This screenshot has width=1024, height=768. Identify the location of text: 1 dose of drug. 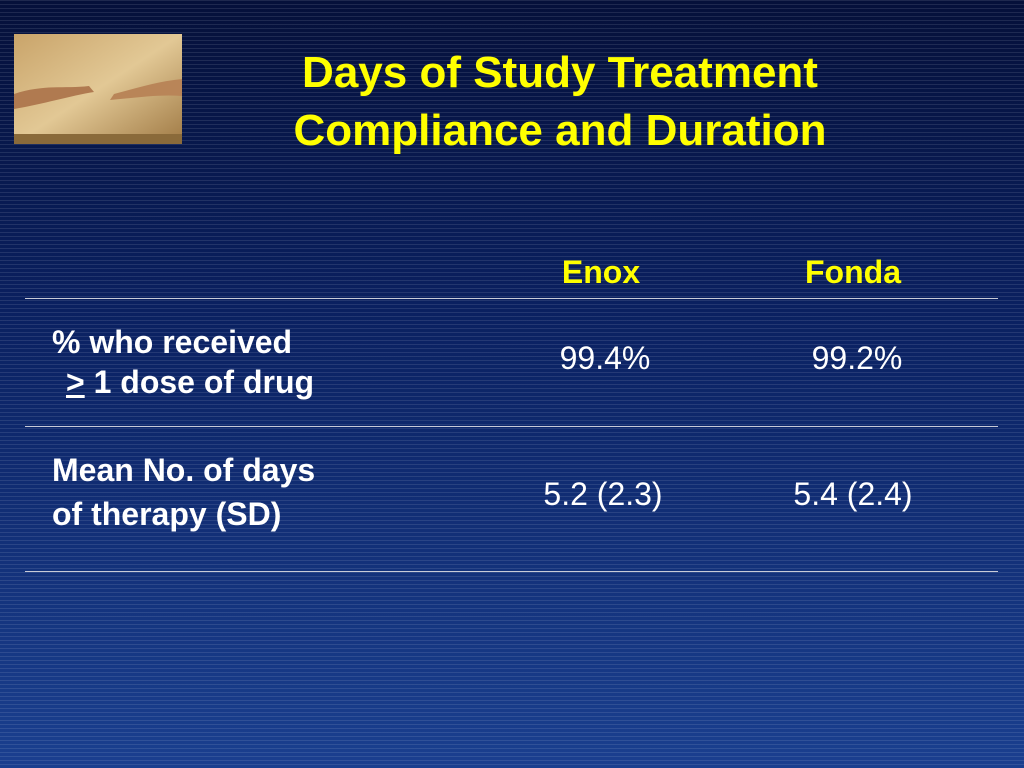
(204, 382).